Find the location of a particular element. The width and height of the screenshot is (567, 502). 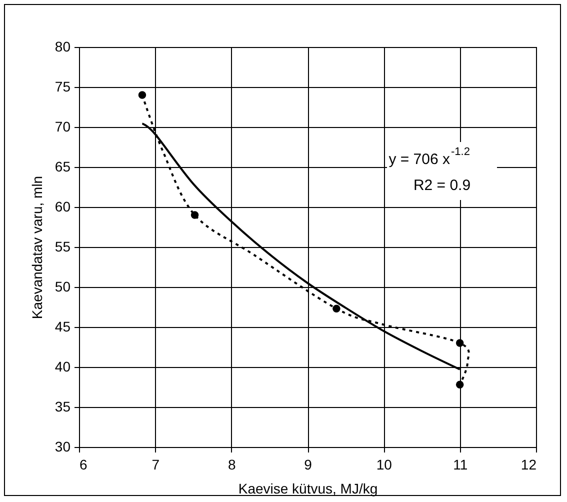

y-tick-label: 45 is located at coordinates (62, 326).